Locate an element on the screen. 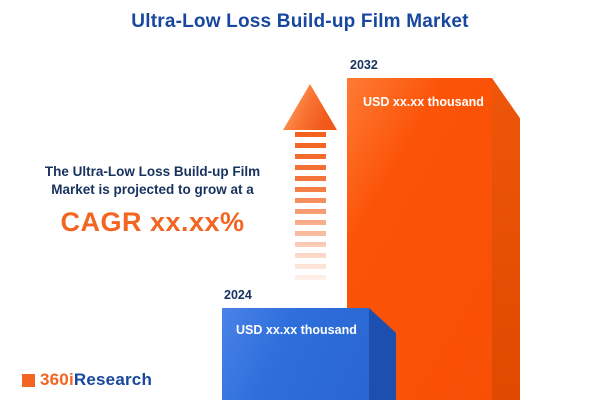 This screenshot has height=400, width=600. bar-2024-year-label: 2024 is located at coordinates (238, 295).